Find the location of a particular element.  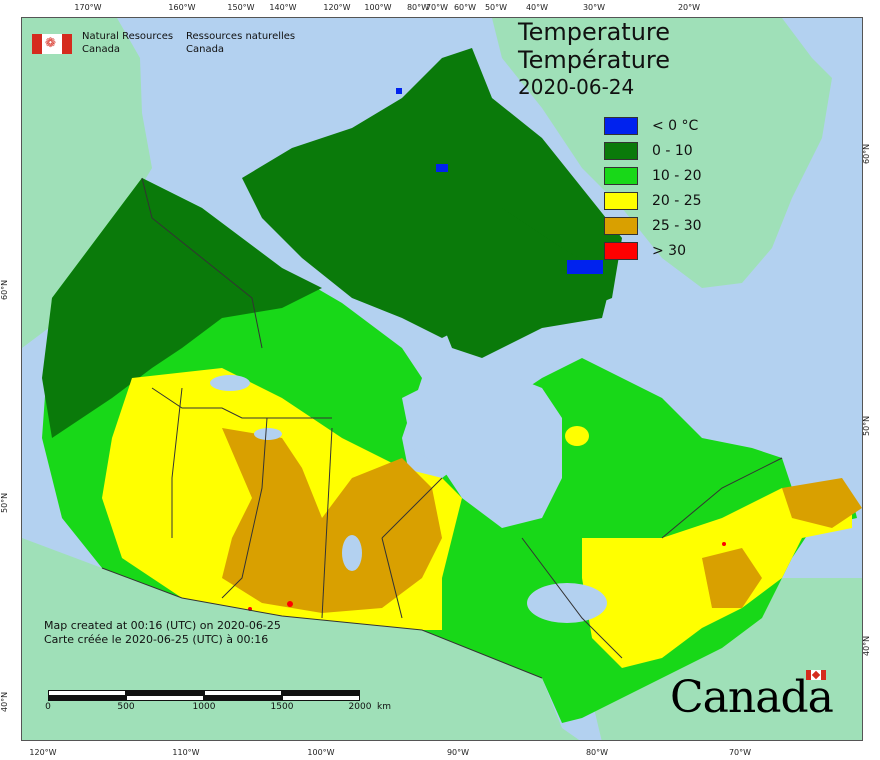

graticule-label-top: 40°W is located at coordinates (537, 7).